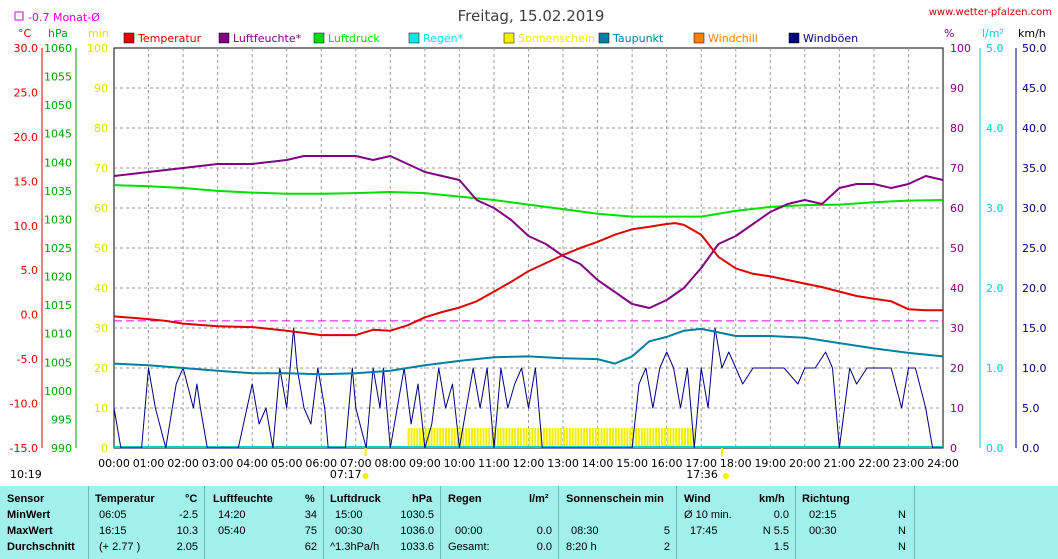  What do you see at coordinates (995, 288) in the screenshot?
I see `rain-tick-label: 2.0` at bounding box center [995, 288].